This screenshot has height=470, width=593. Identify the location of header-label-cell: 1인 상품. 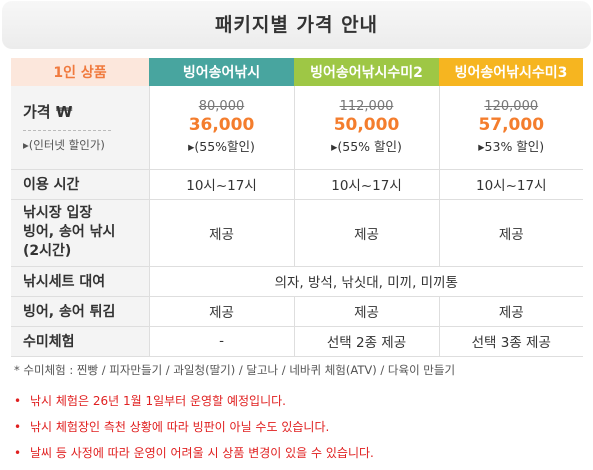
(80, 72).